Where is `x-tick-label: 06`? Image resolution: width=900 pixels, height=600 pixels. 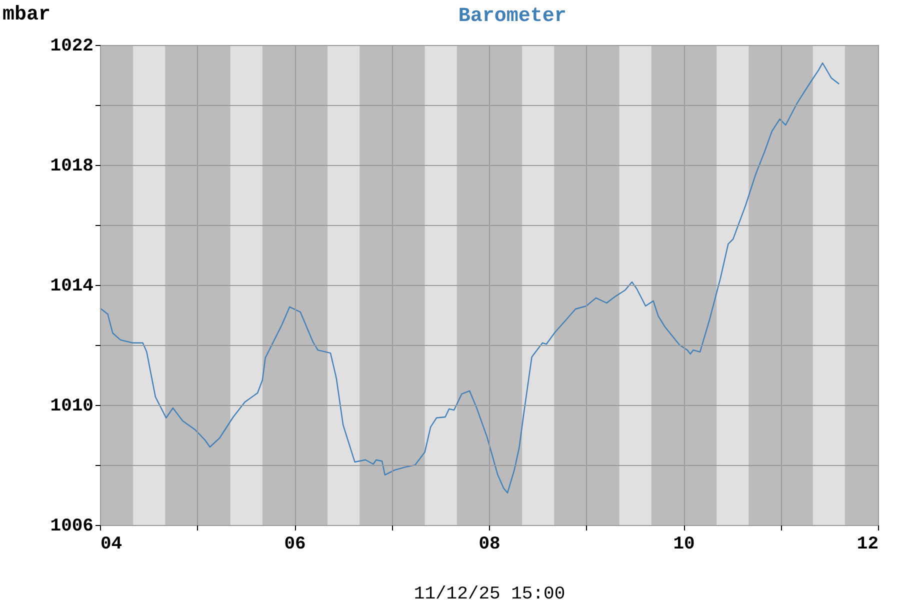 x-tick-label: 06 is located at coordinates (295, 544).